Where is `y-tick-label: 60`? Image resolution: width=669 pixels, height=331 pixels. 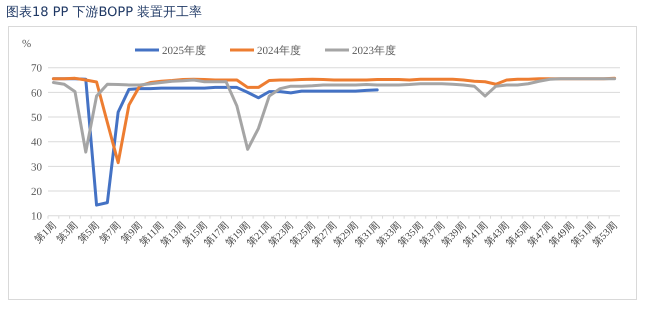 y-tick-label: 60 is located at coordinates (36, 93).